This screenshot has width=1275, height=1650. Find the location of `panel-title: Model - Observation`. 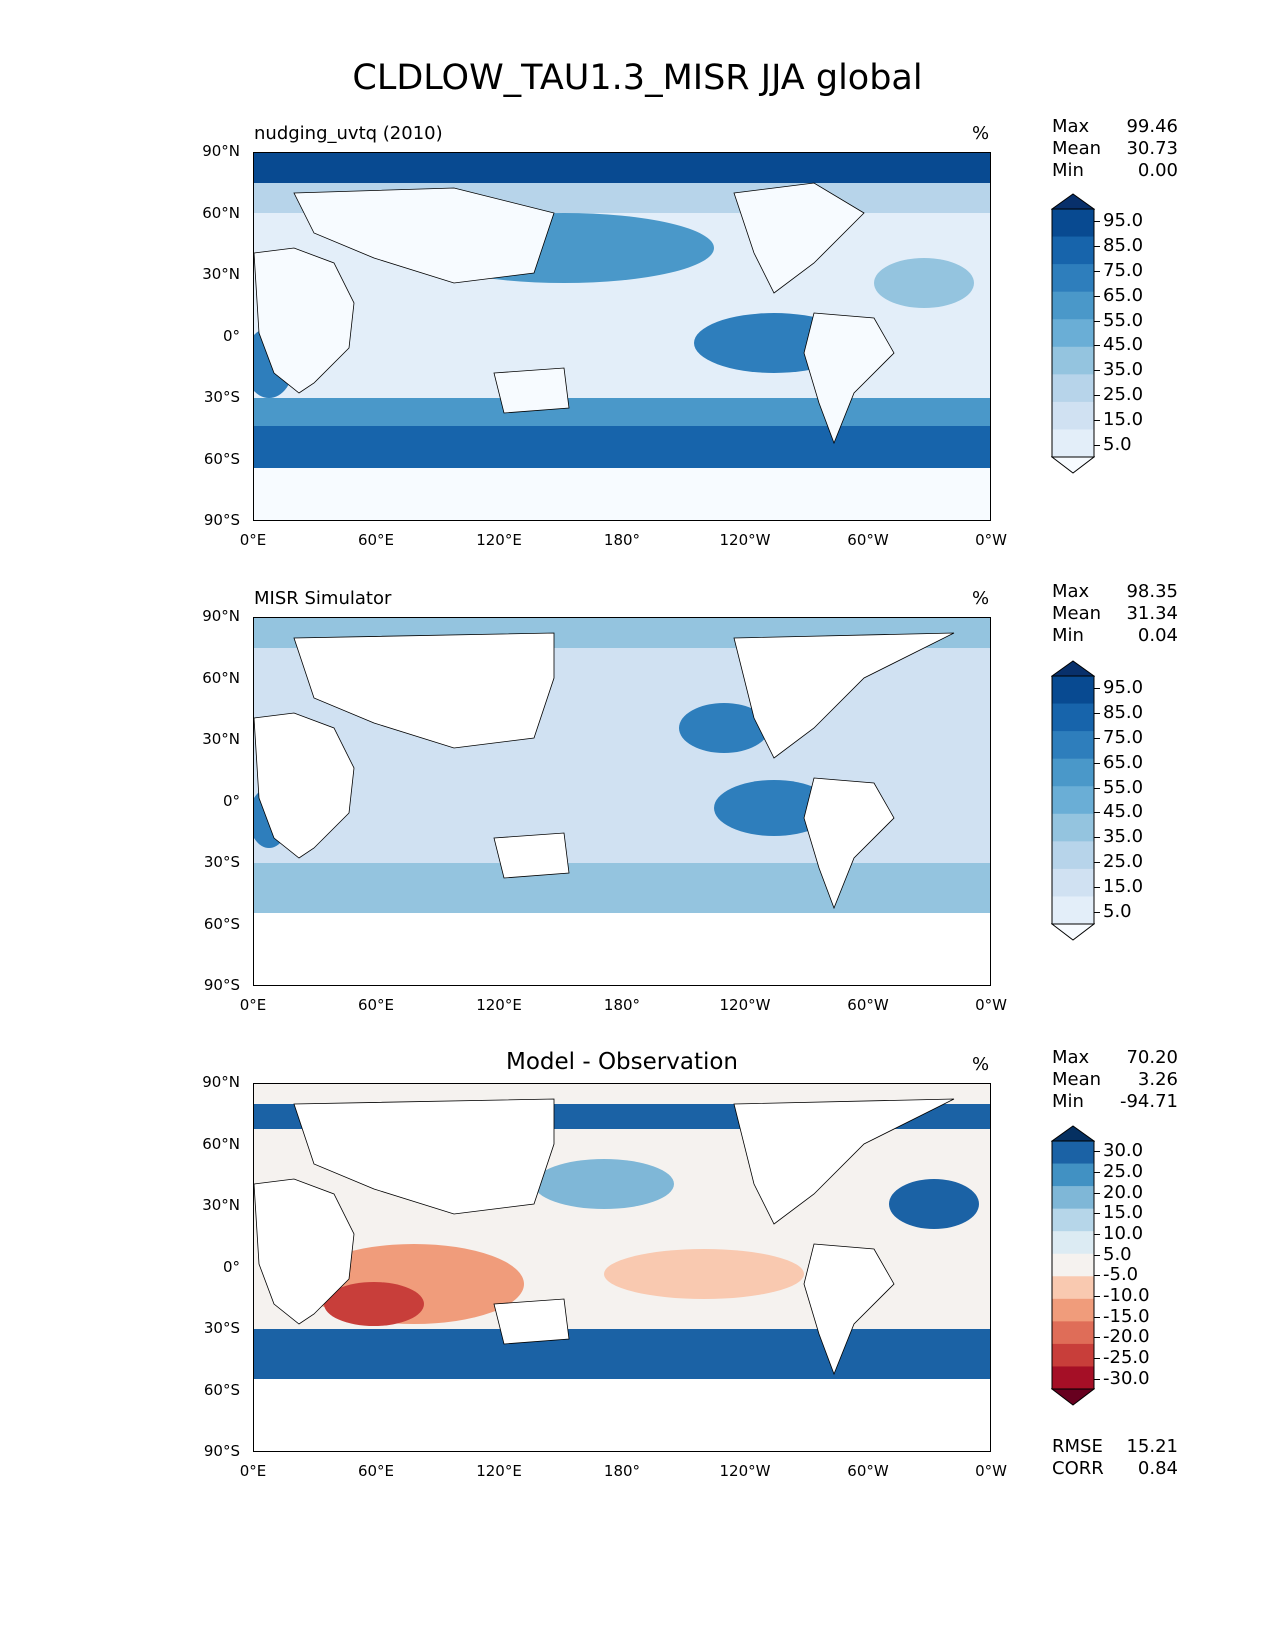

panel-title: Model - Observation is located at coordinates (622, 1062).